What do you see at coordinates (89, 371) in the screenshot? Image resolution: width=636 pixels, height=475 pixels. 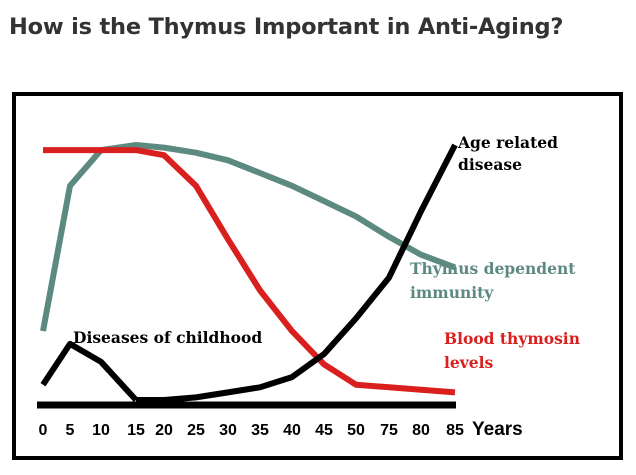 I see `series-line-diseases-of-childhood` at bounding box center [89, 371].